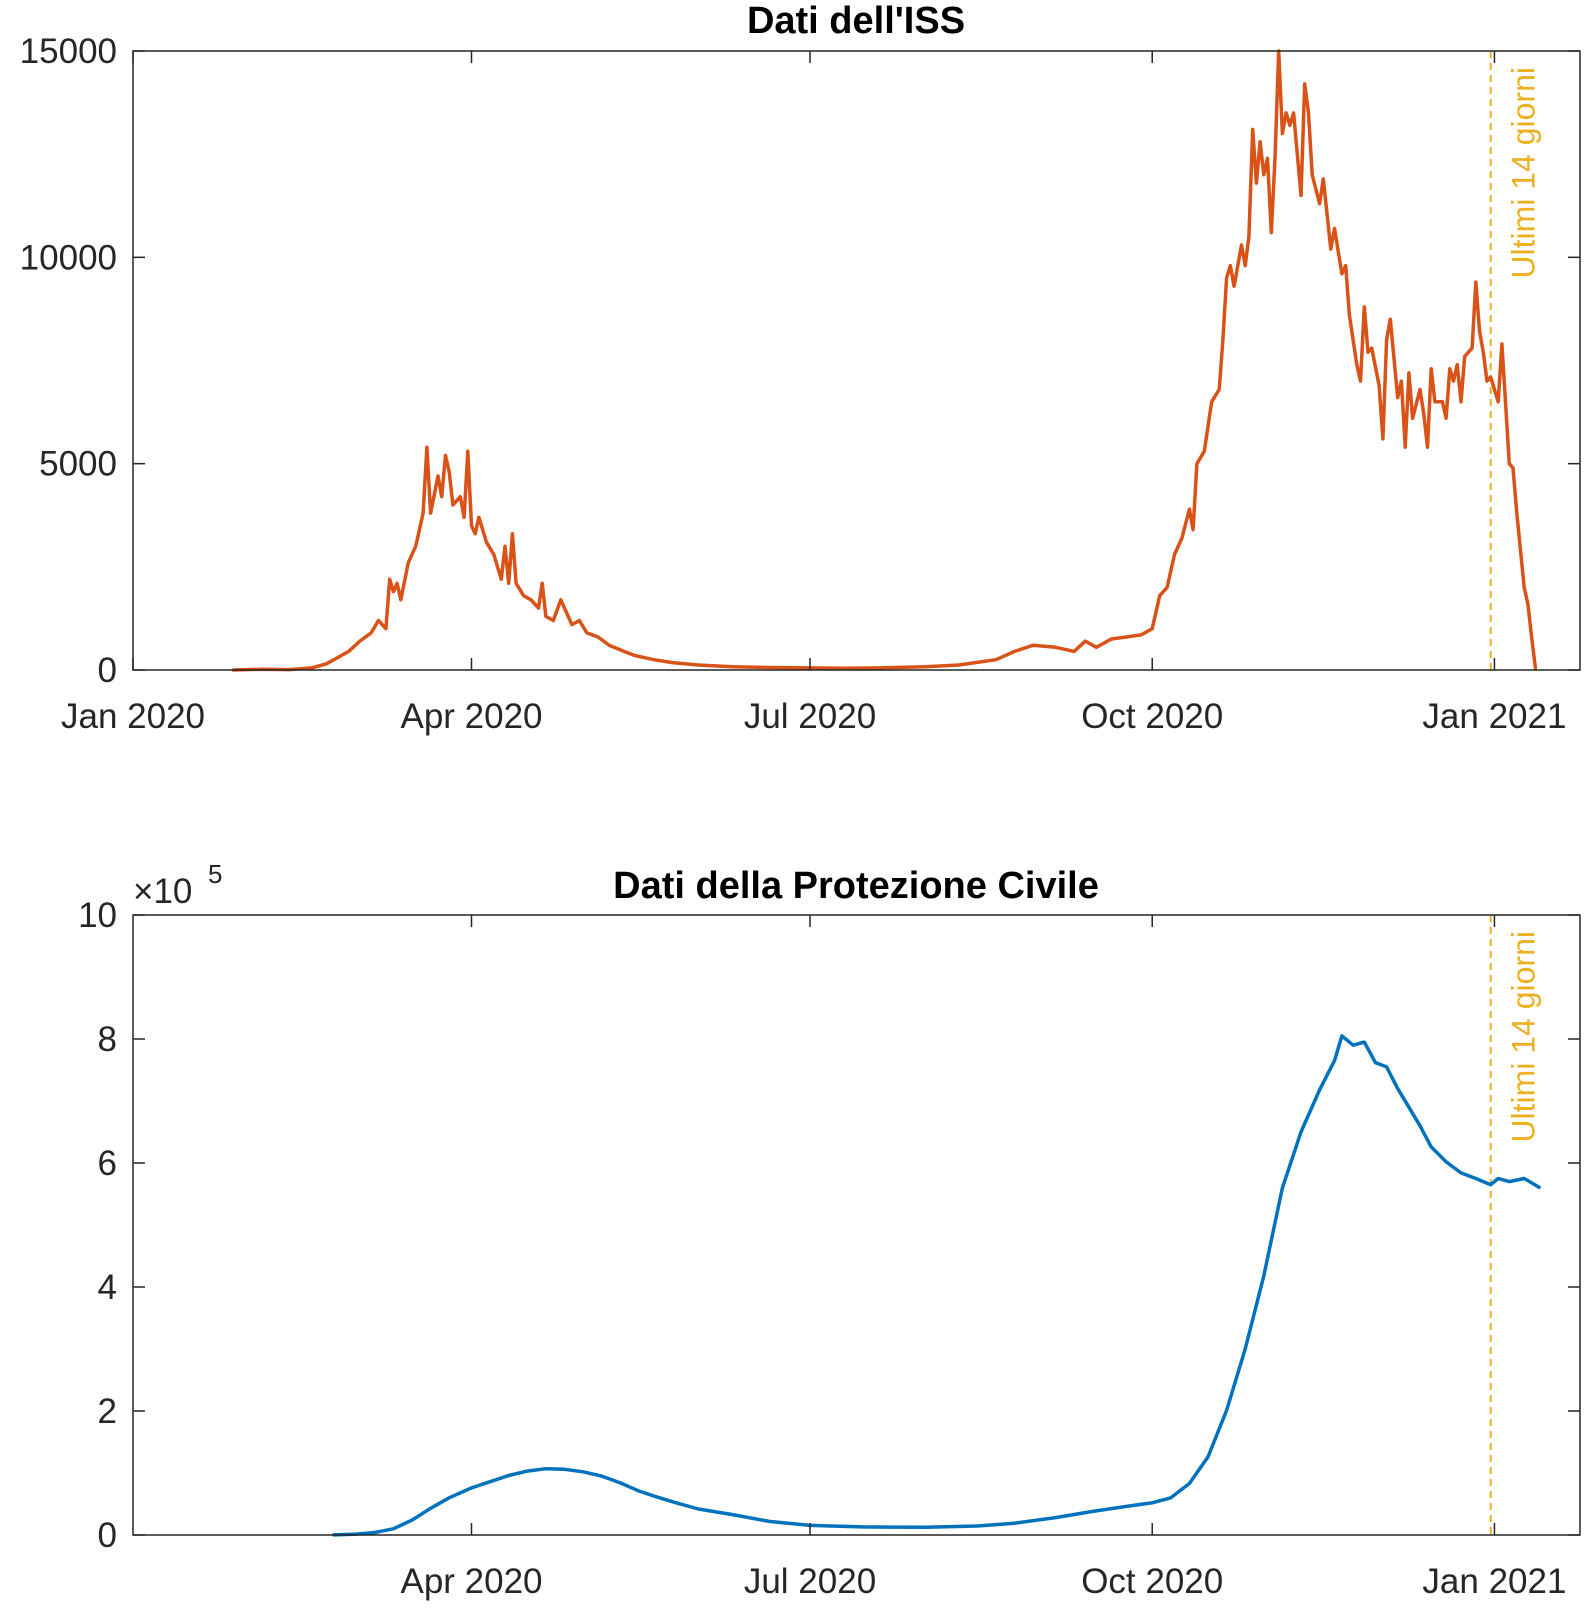  What do you see at coordinates (68, 257) in the screenshot?
I see `y-tick-label: 10000` at bounding box center [68, 257].